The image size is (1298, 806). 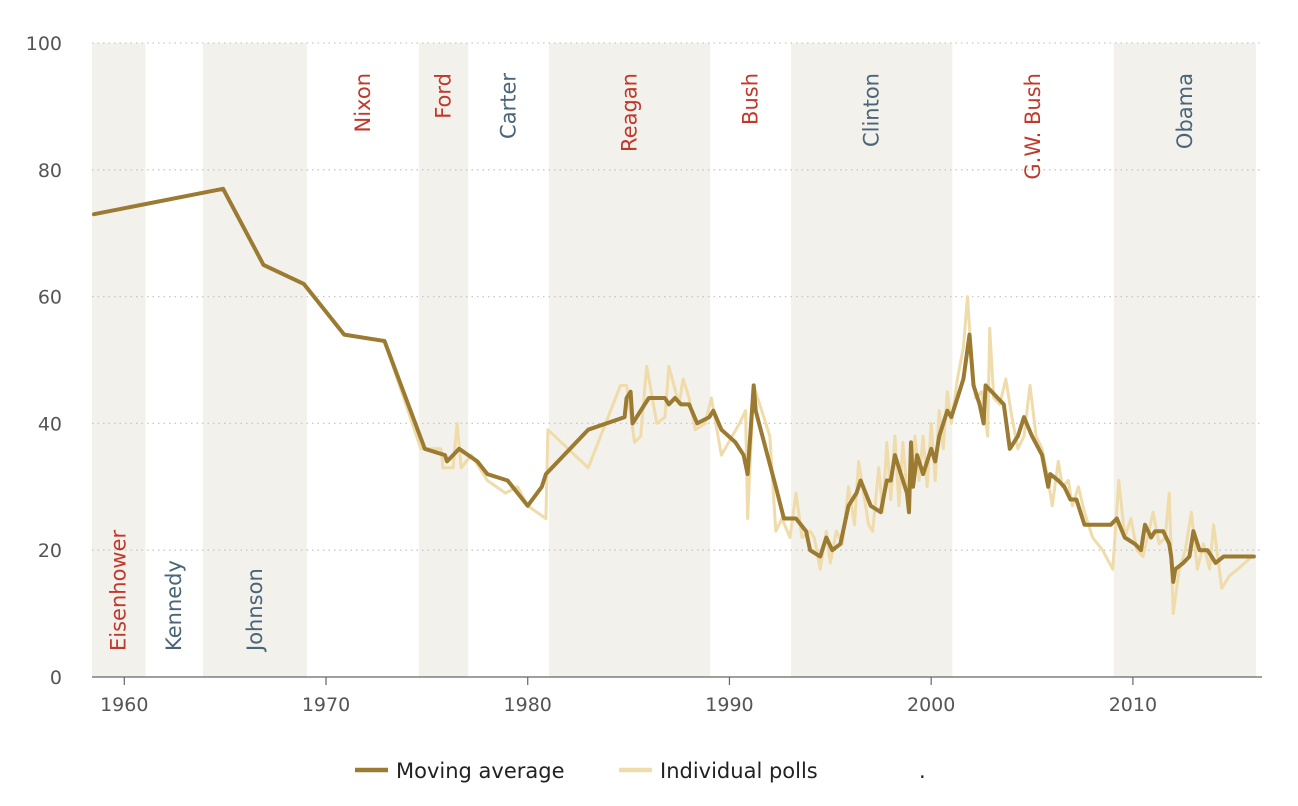 I want to click on y-tick-label-3: 60, so click(x=50, y=298).